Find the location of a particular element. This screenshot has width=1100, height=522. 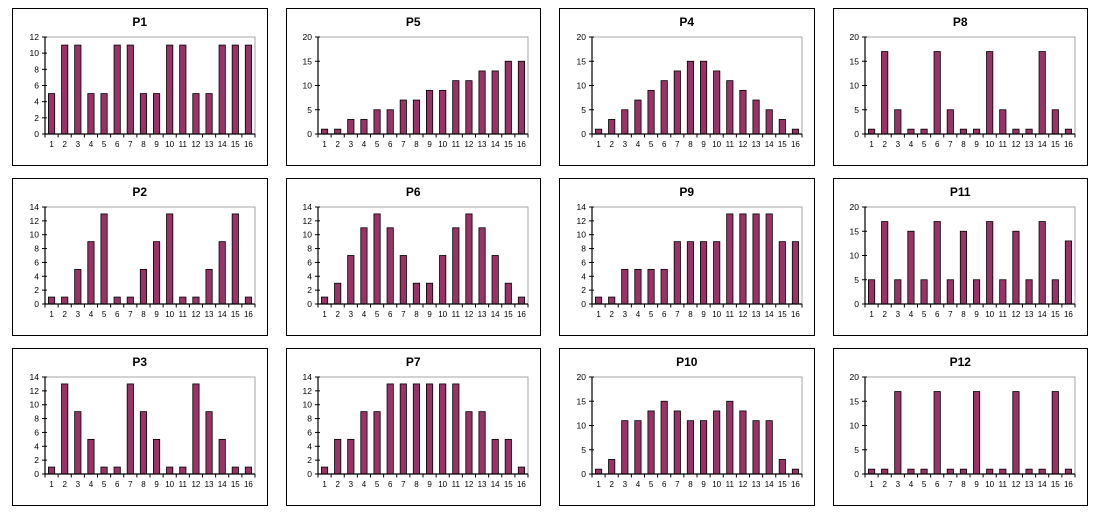

chart-title: P3 is located at coordinates (140, 362).